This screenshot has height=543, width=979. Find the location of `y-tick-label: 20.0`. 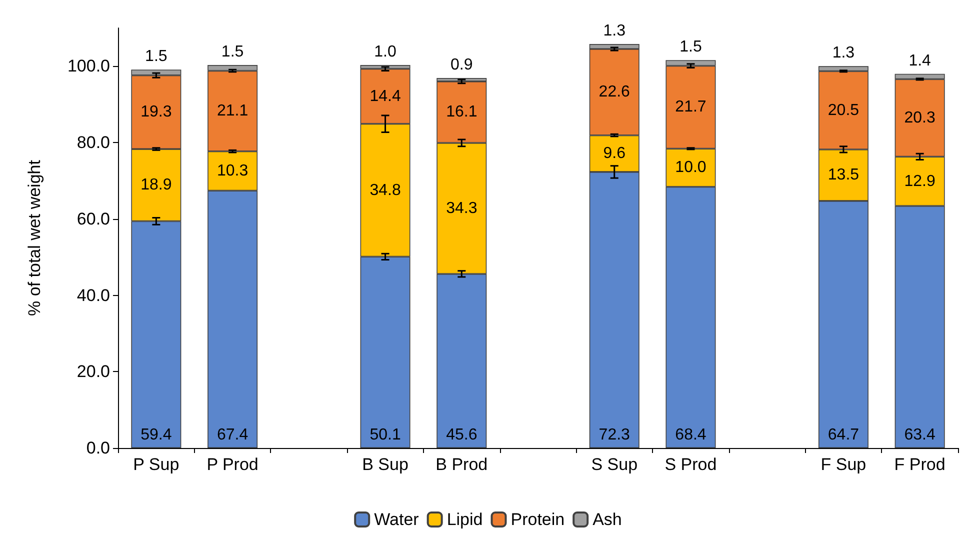

y-tick-label: 20.0 is located at coordinates (93, 372).